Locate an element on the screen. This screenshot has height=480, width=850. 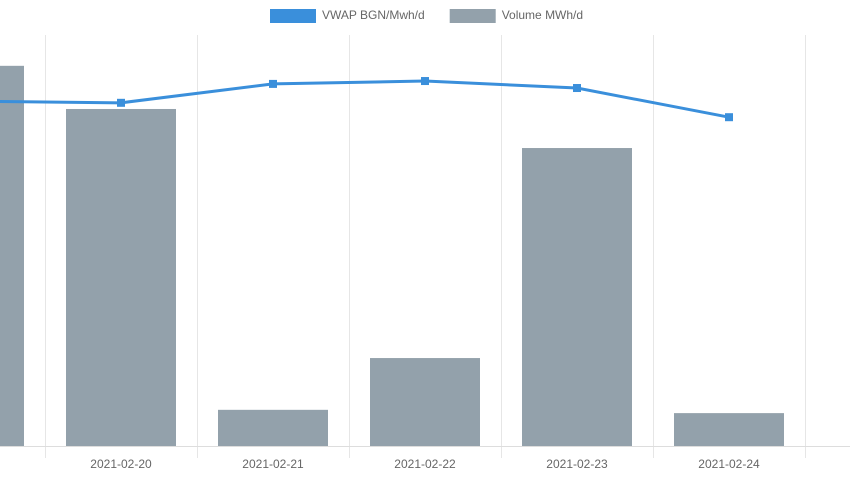
line is located at coordinates (365, 99).